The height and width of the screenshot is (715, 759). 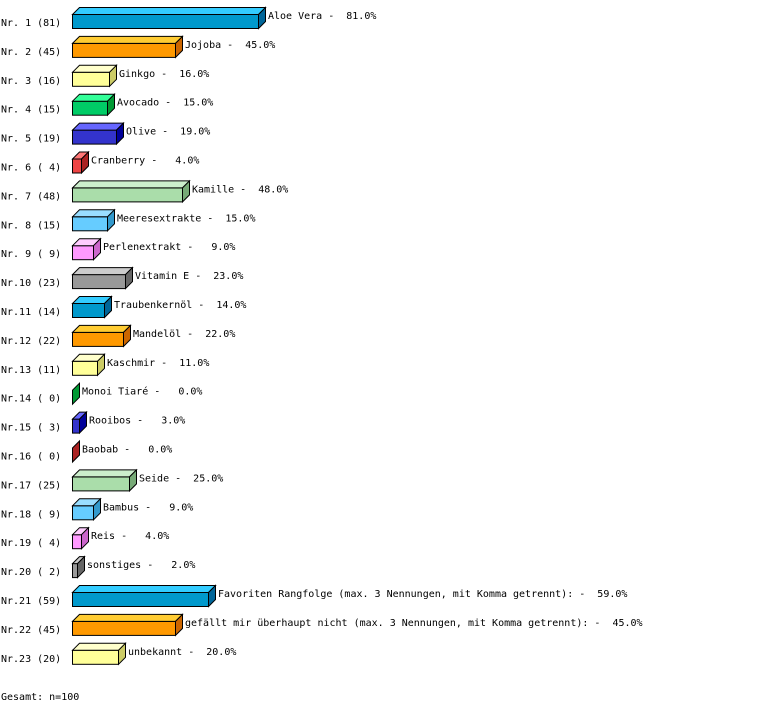 I want to click on rank-label: Nr.14 ( 0), so click(x=31, y=399).